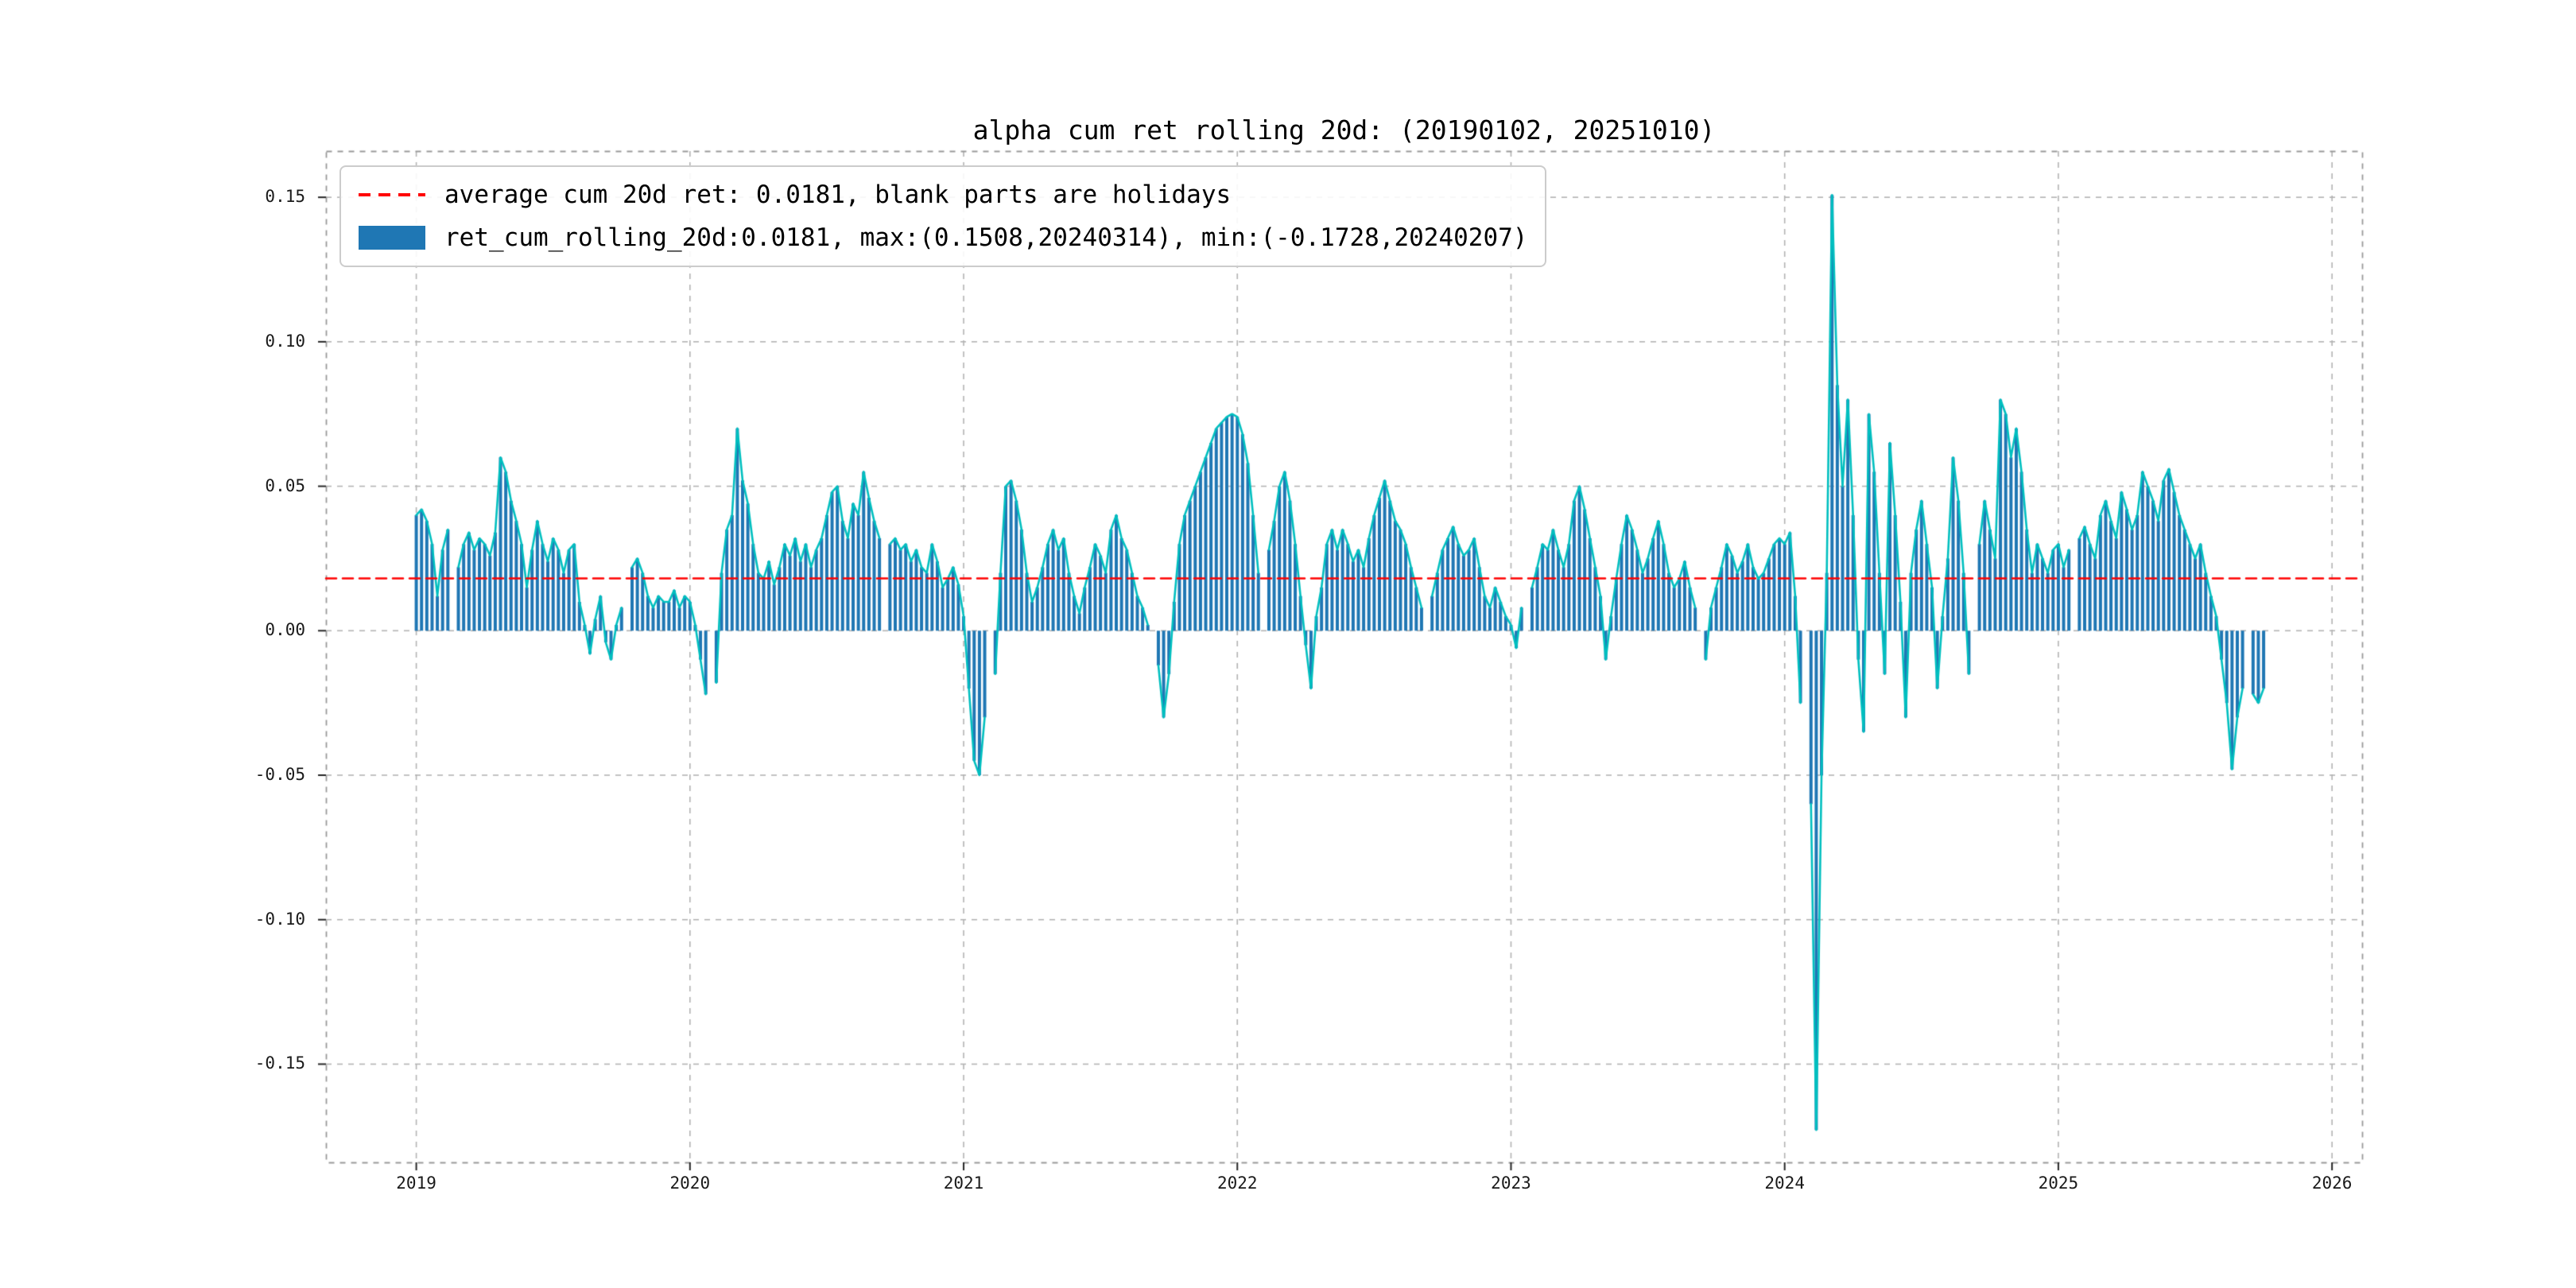 The height and width of the screenshot is (1288, 2576). What do you see at coordinates (690, 1183) in the screenshot?
I see `x-tick-label: 2020` at bounding box center [690, 1183].